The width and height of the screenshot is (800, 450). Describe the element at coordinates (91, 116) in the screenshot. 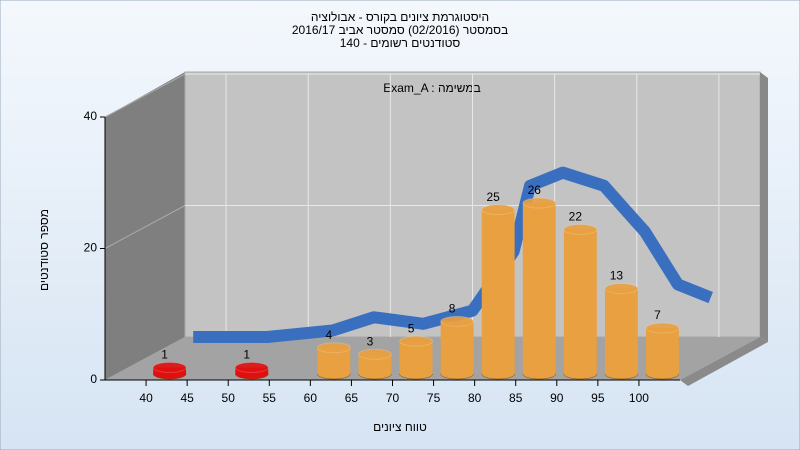

I see `y-tick-label: 40` at that location.